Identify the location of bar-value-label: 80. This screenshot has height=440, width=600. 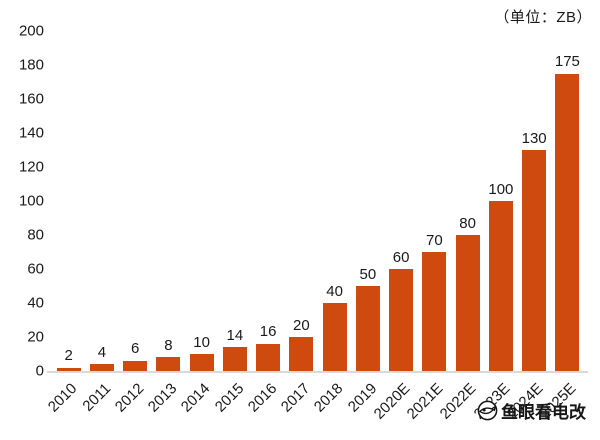
(467, 223).